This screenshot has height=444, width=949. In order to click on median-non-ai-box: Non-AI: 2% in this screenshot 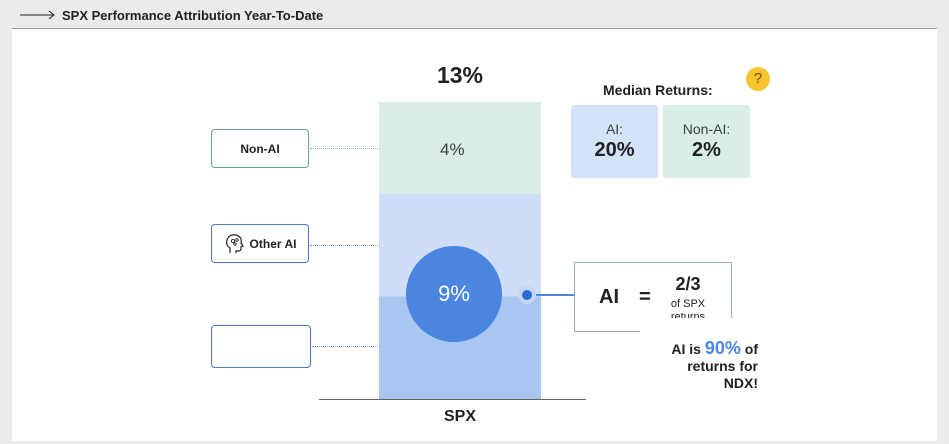, I will do `click(706, 141)`.